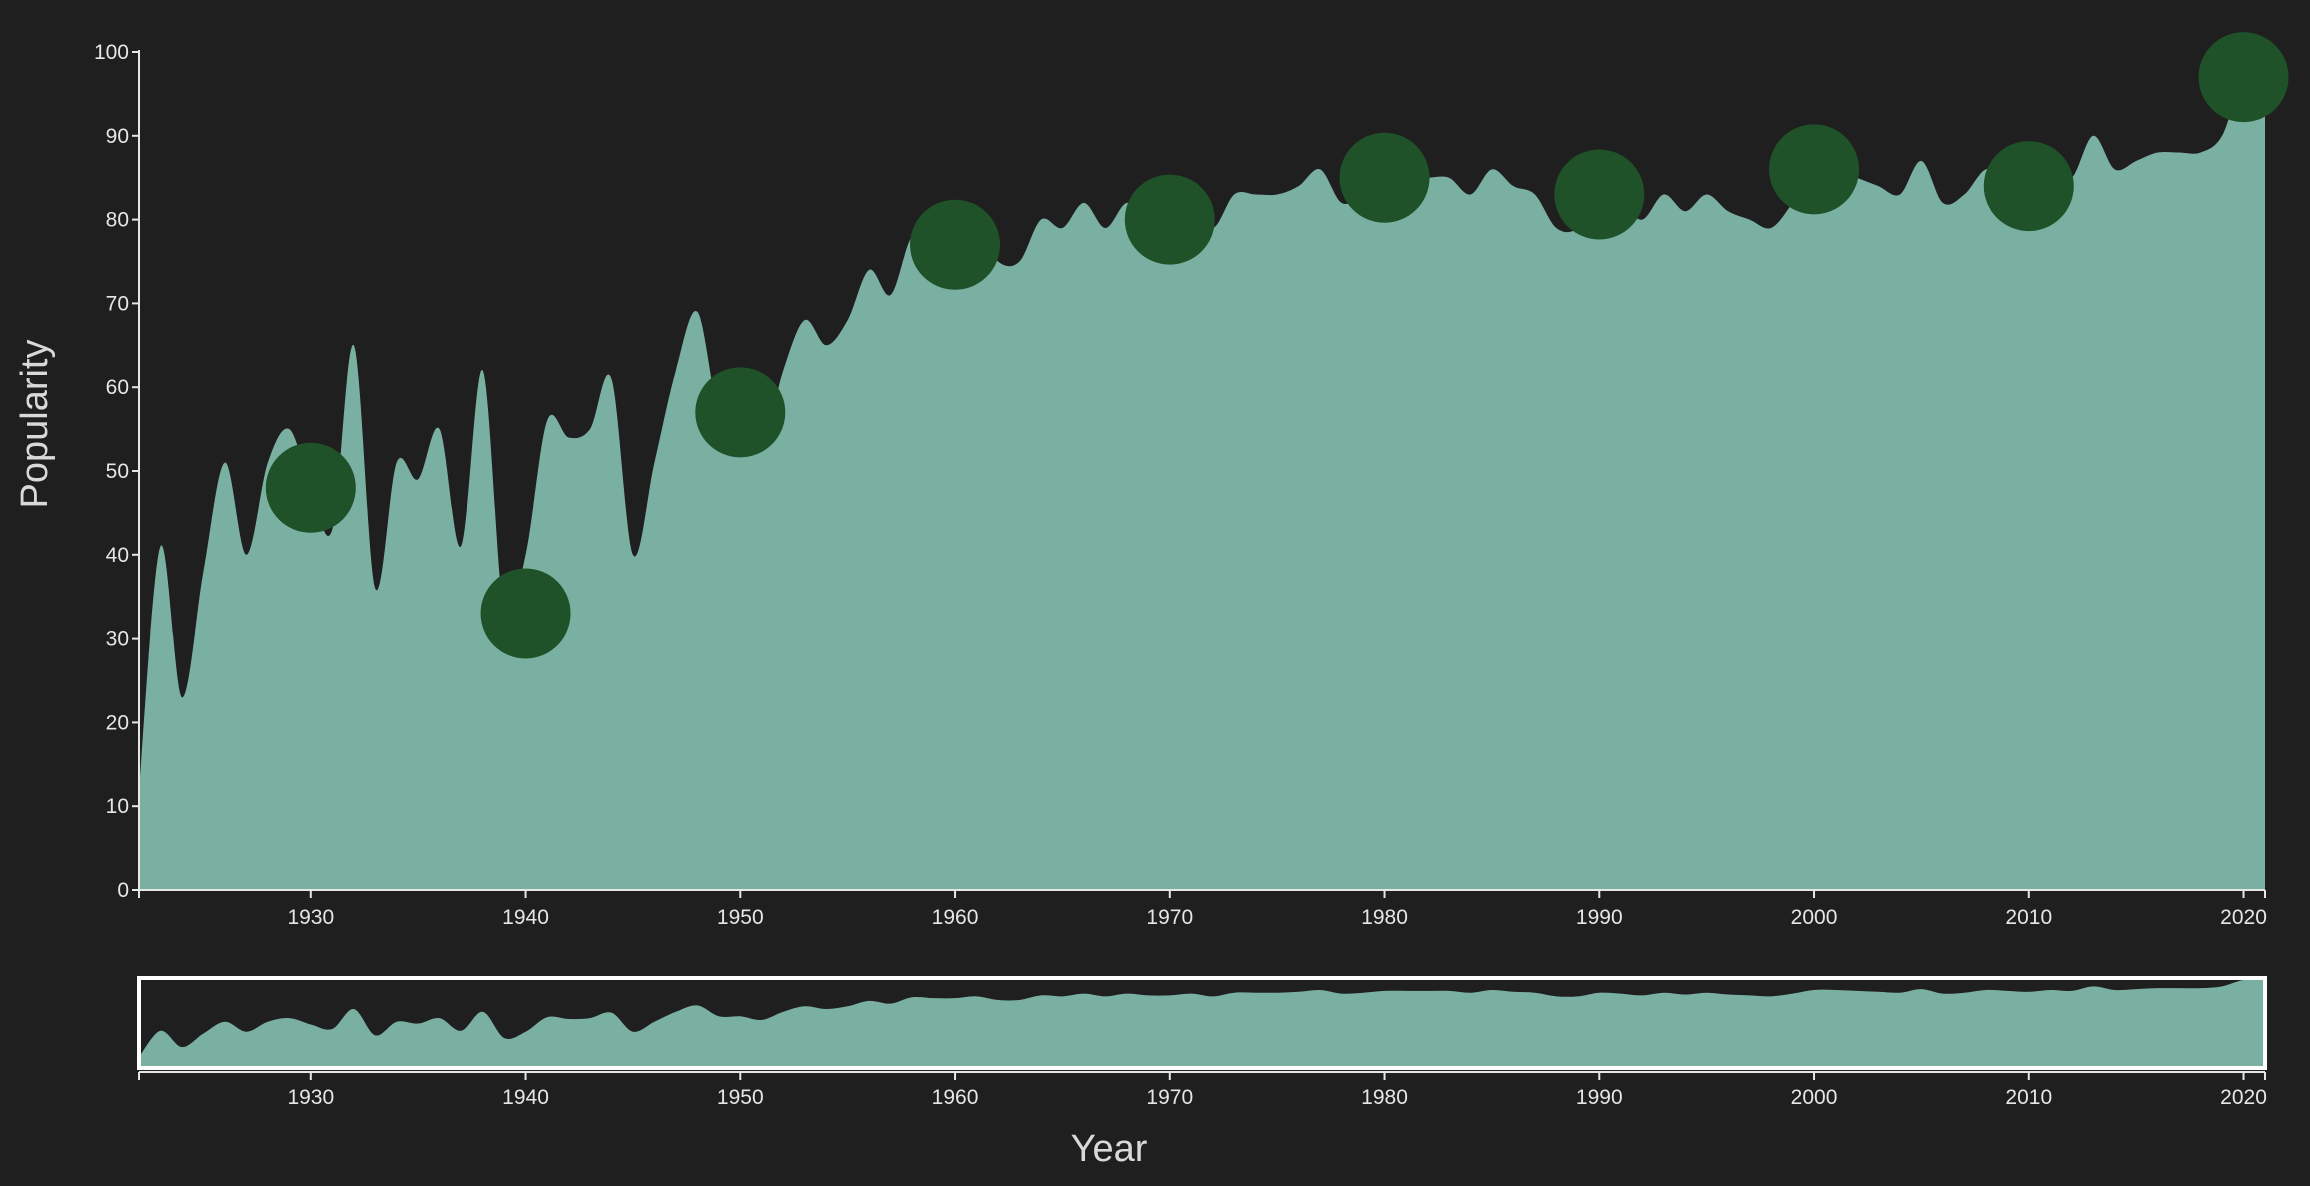 This screenshot has width=2310, height=1186. I want to click on y-tick-label: 20, so click(117, 722).